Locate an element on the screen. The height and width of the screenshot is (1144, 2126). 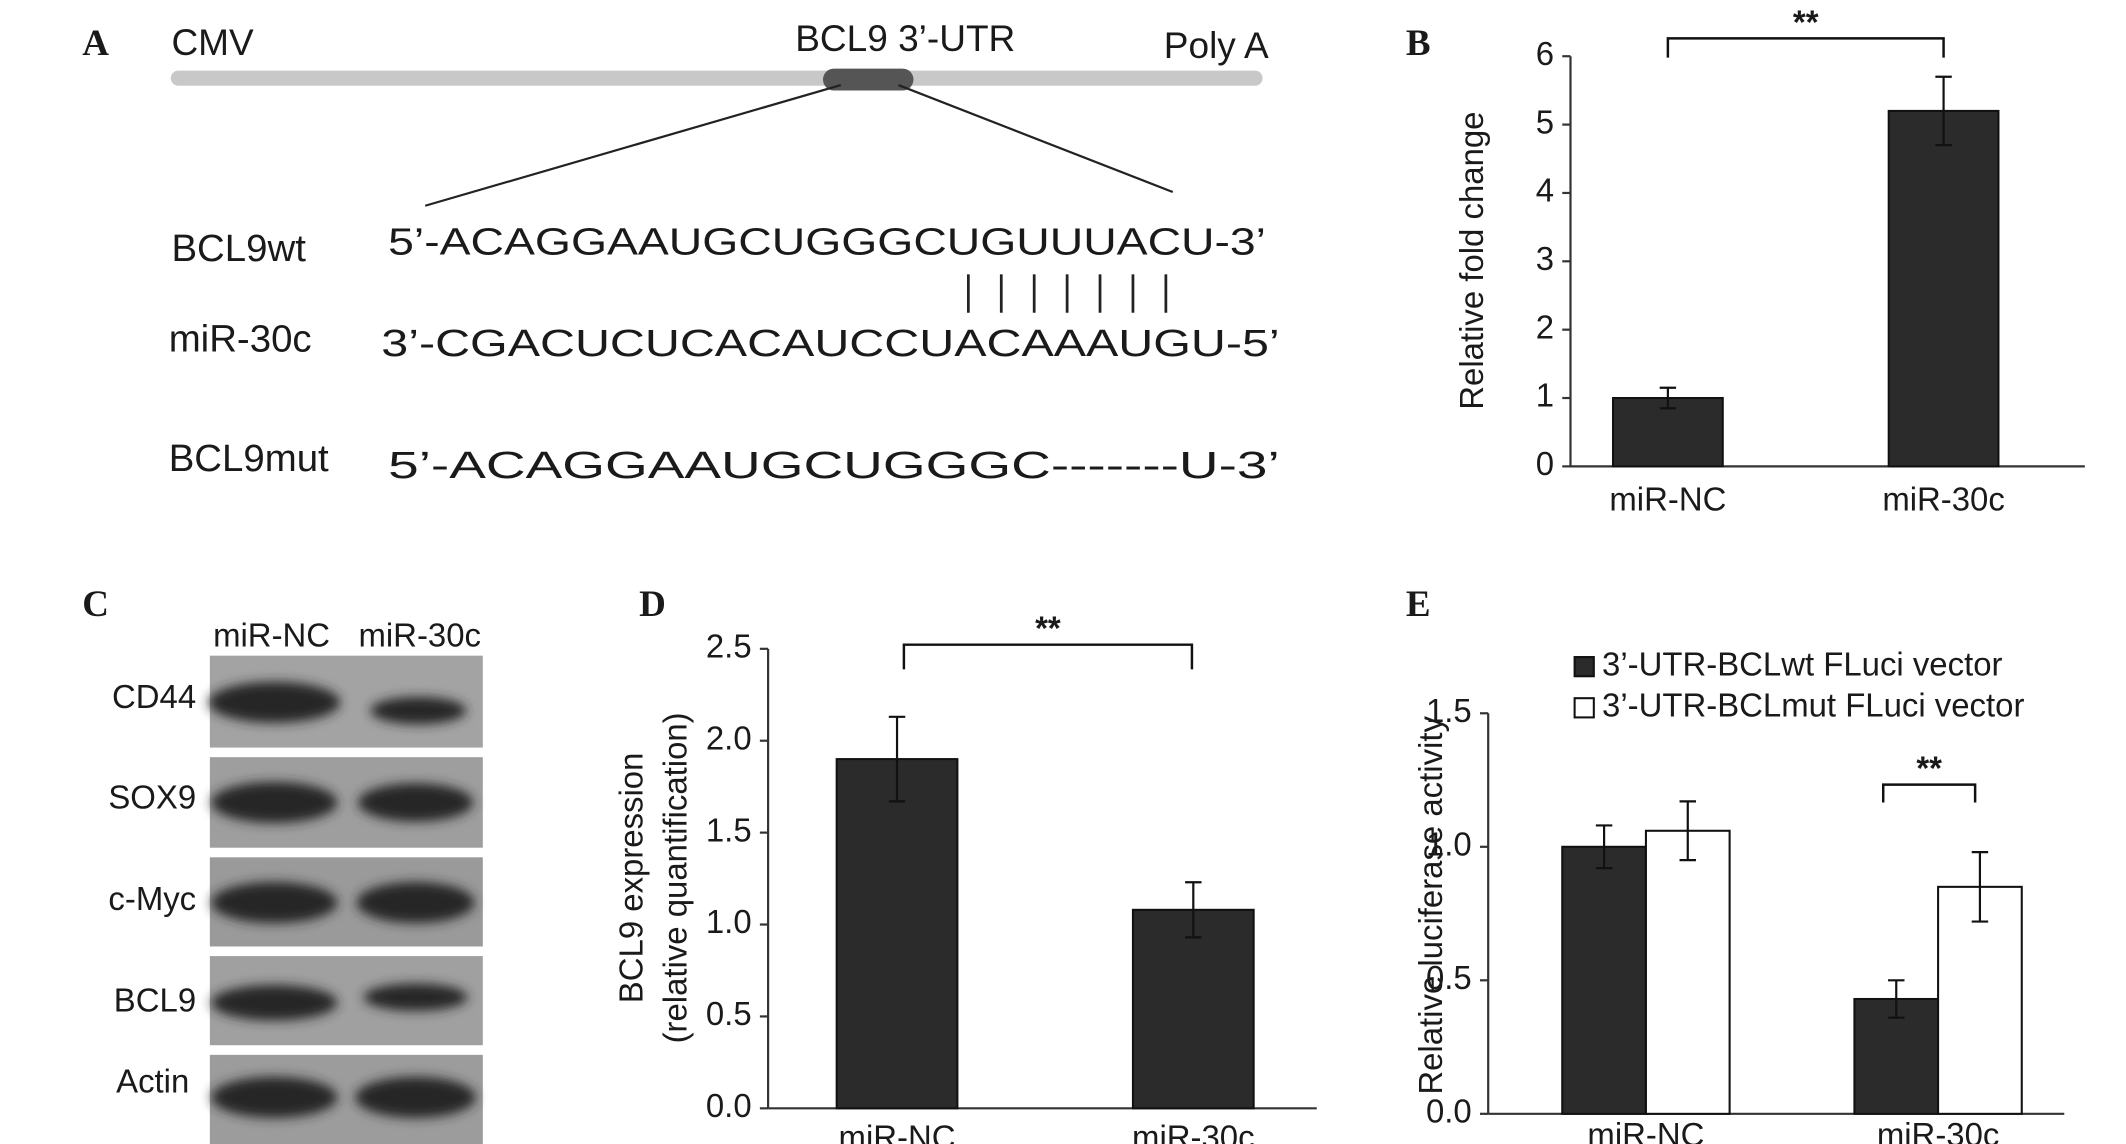
construct-label: CMV is located at coordinates (212, 42).